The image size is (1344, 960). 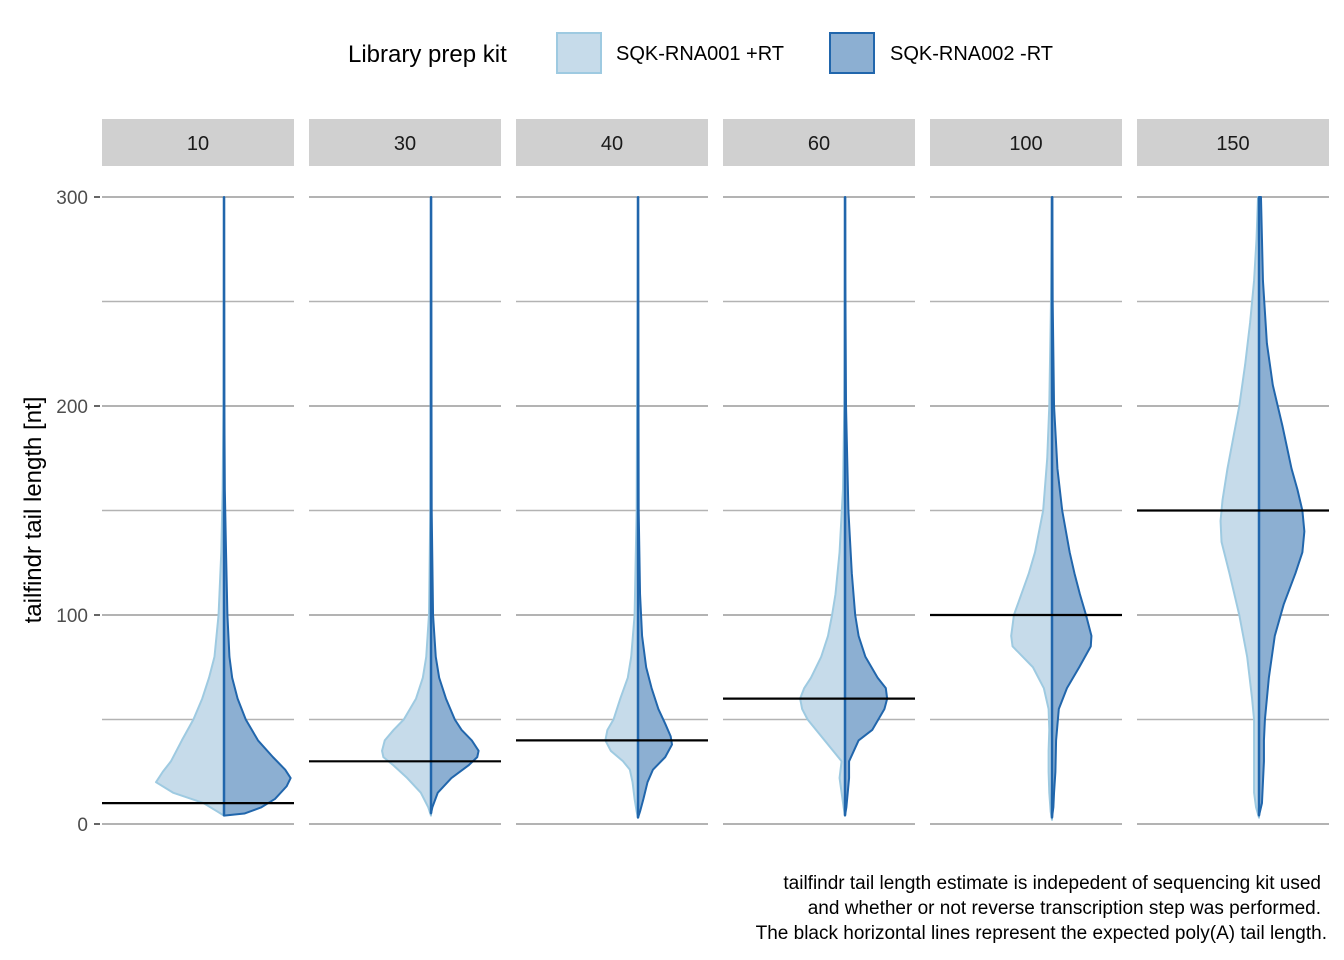 I want to click on facet-panel-150: 150, so click(x=1233, y=472).